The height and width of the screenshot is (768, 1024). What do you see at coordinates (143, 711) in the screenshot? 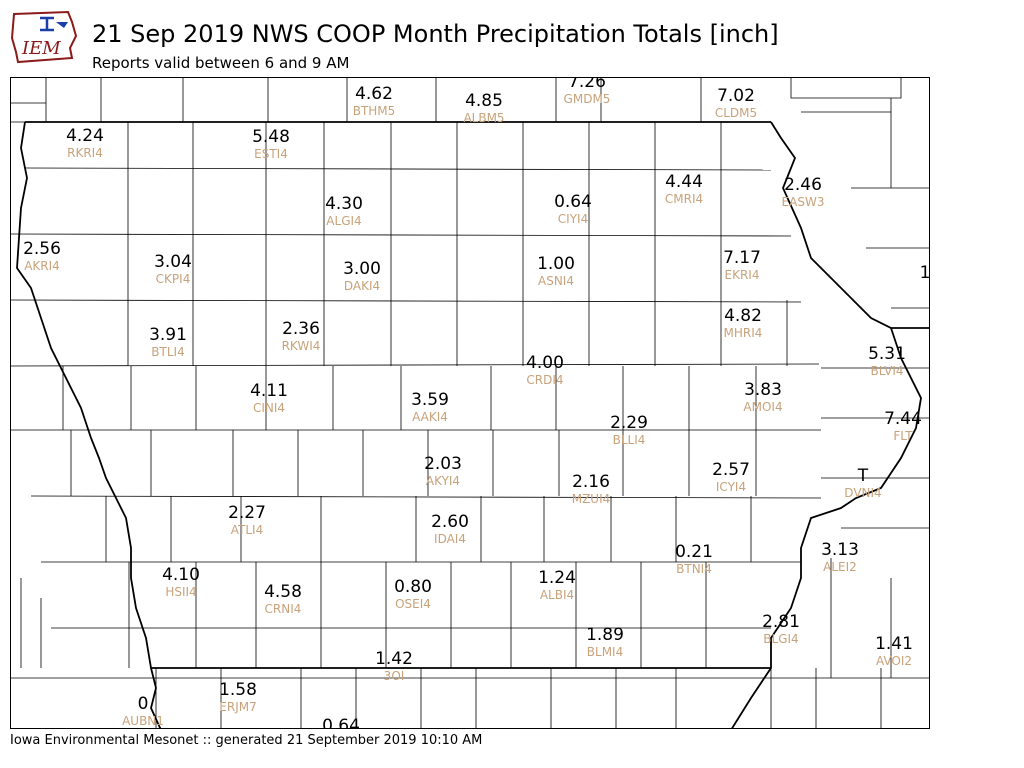
I see `station-label: 0 AUBN1` at bounding box center [143, 711].